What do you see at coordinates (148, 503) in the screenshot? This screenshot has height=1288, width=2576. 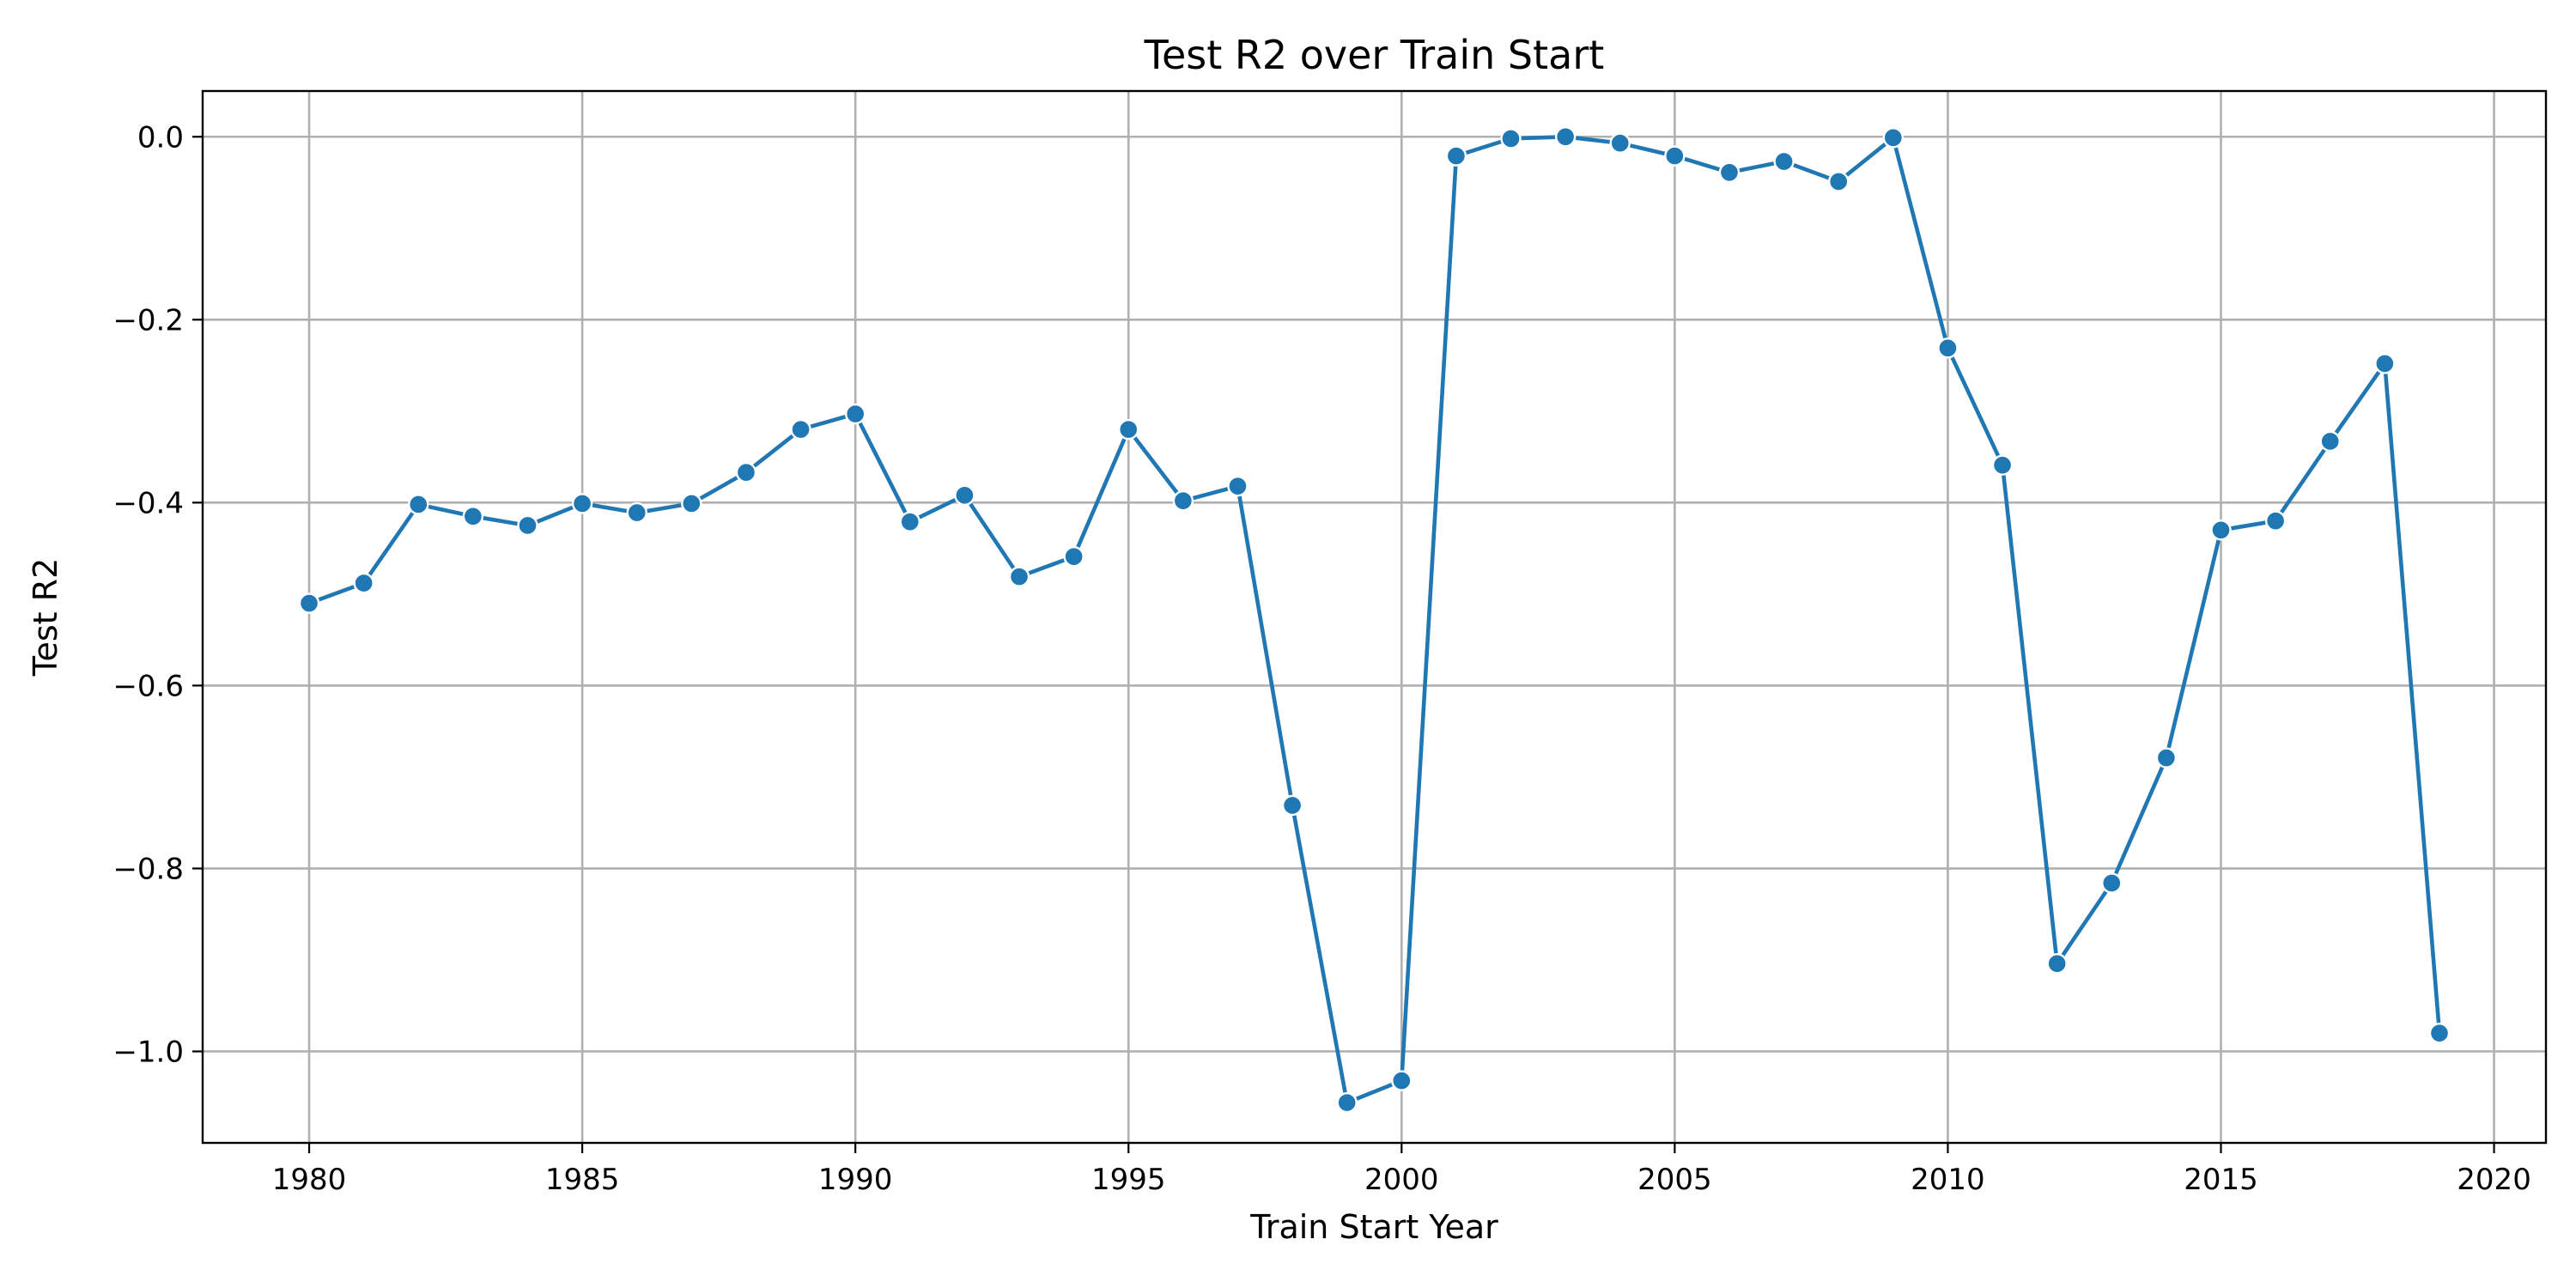 I see `y-tick-label: −0.4` at bounding box center [148, 503].